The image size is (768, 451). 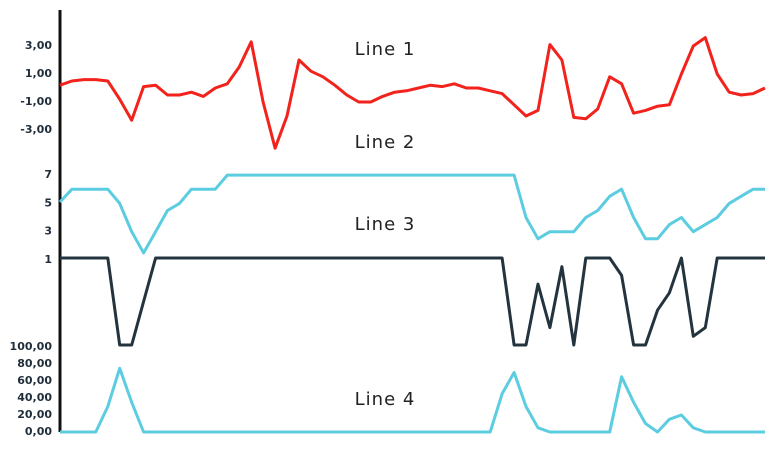 I want to click on y-tick-label: 7, so click(x=48, y=174).